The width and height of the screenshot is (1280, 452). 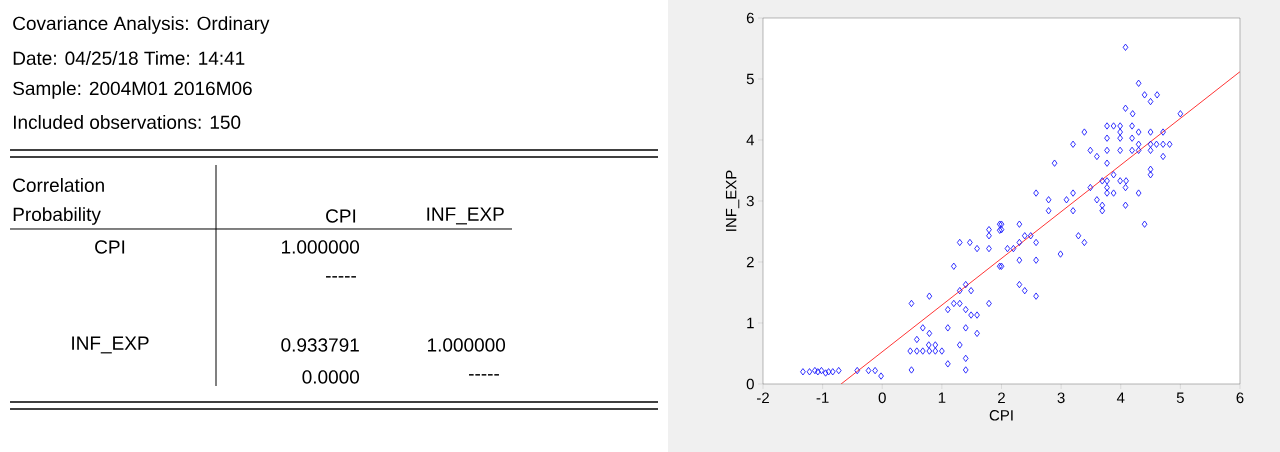 I want to click on text: 0.0000, so click(x=331, y=377).